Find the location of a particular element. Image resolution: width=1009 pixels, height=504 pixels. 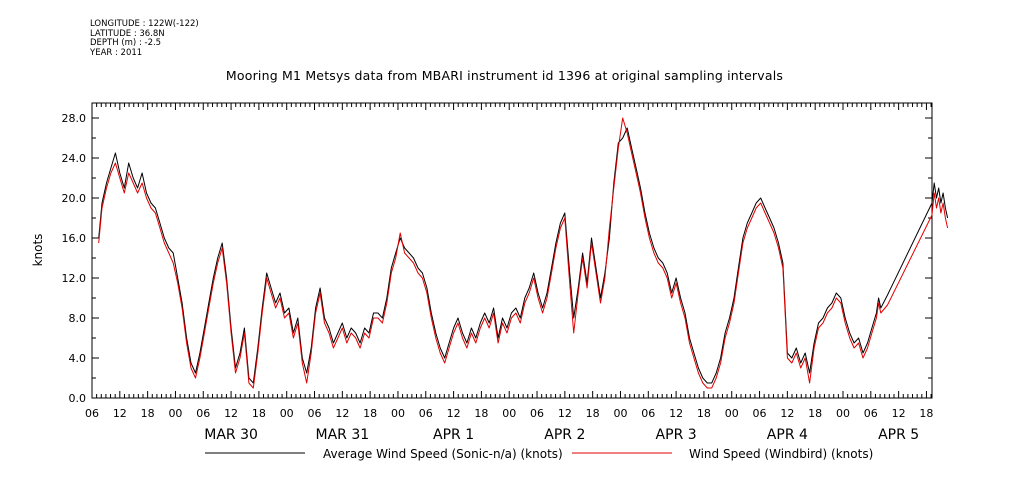

legend-label-sonic: Average Wind Speed (Sonic-n/a) (knots) is located at coordinates (443, 454).